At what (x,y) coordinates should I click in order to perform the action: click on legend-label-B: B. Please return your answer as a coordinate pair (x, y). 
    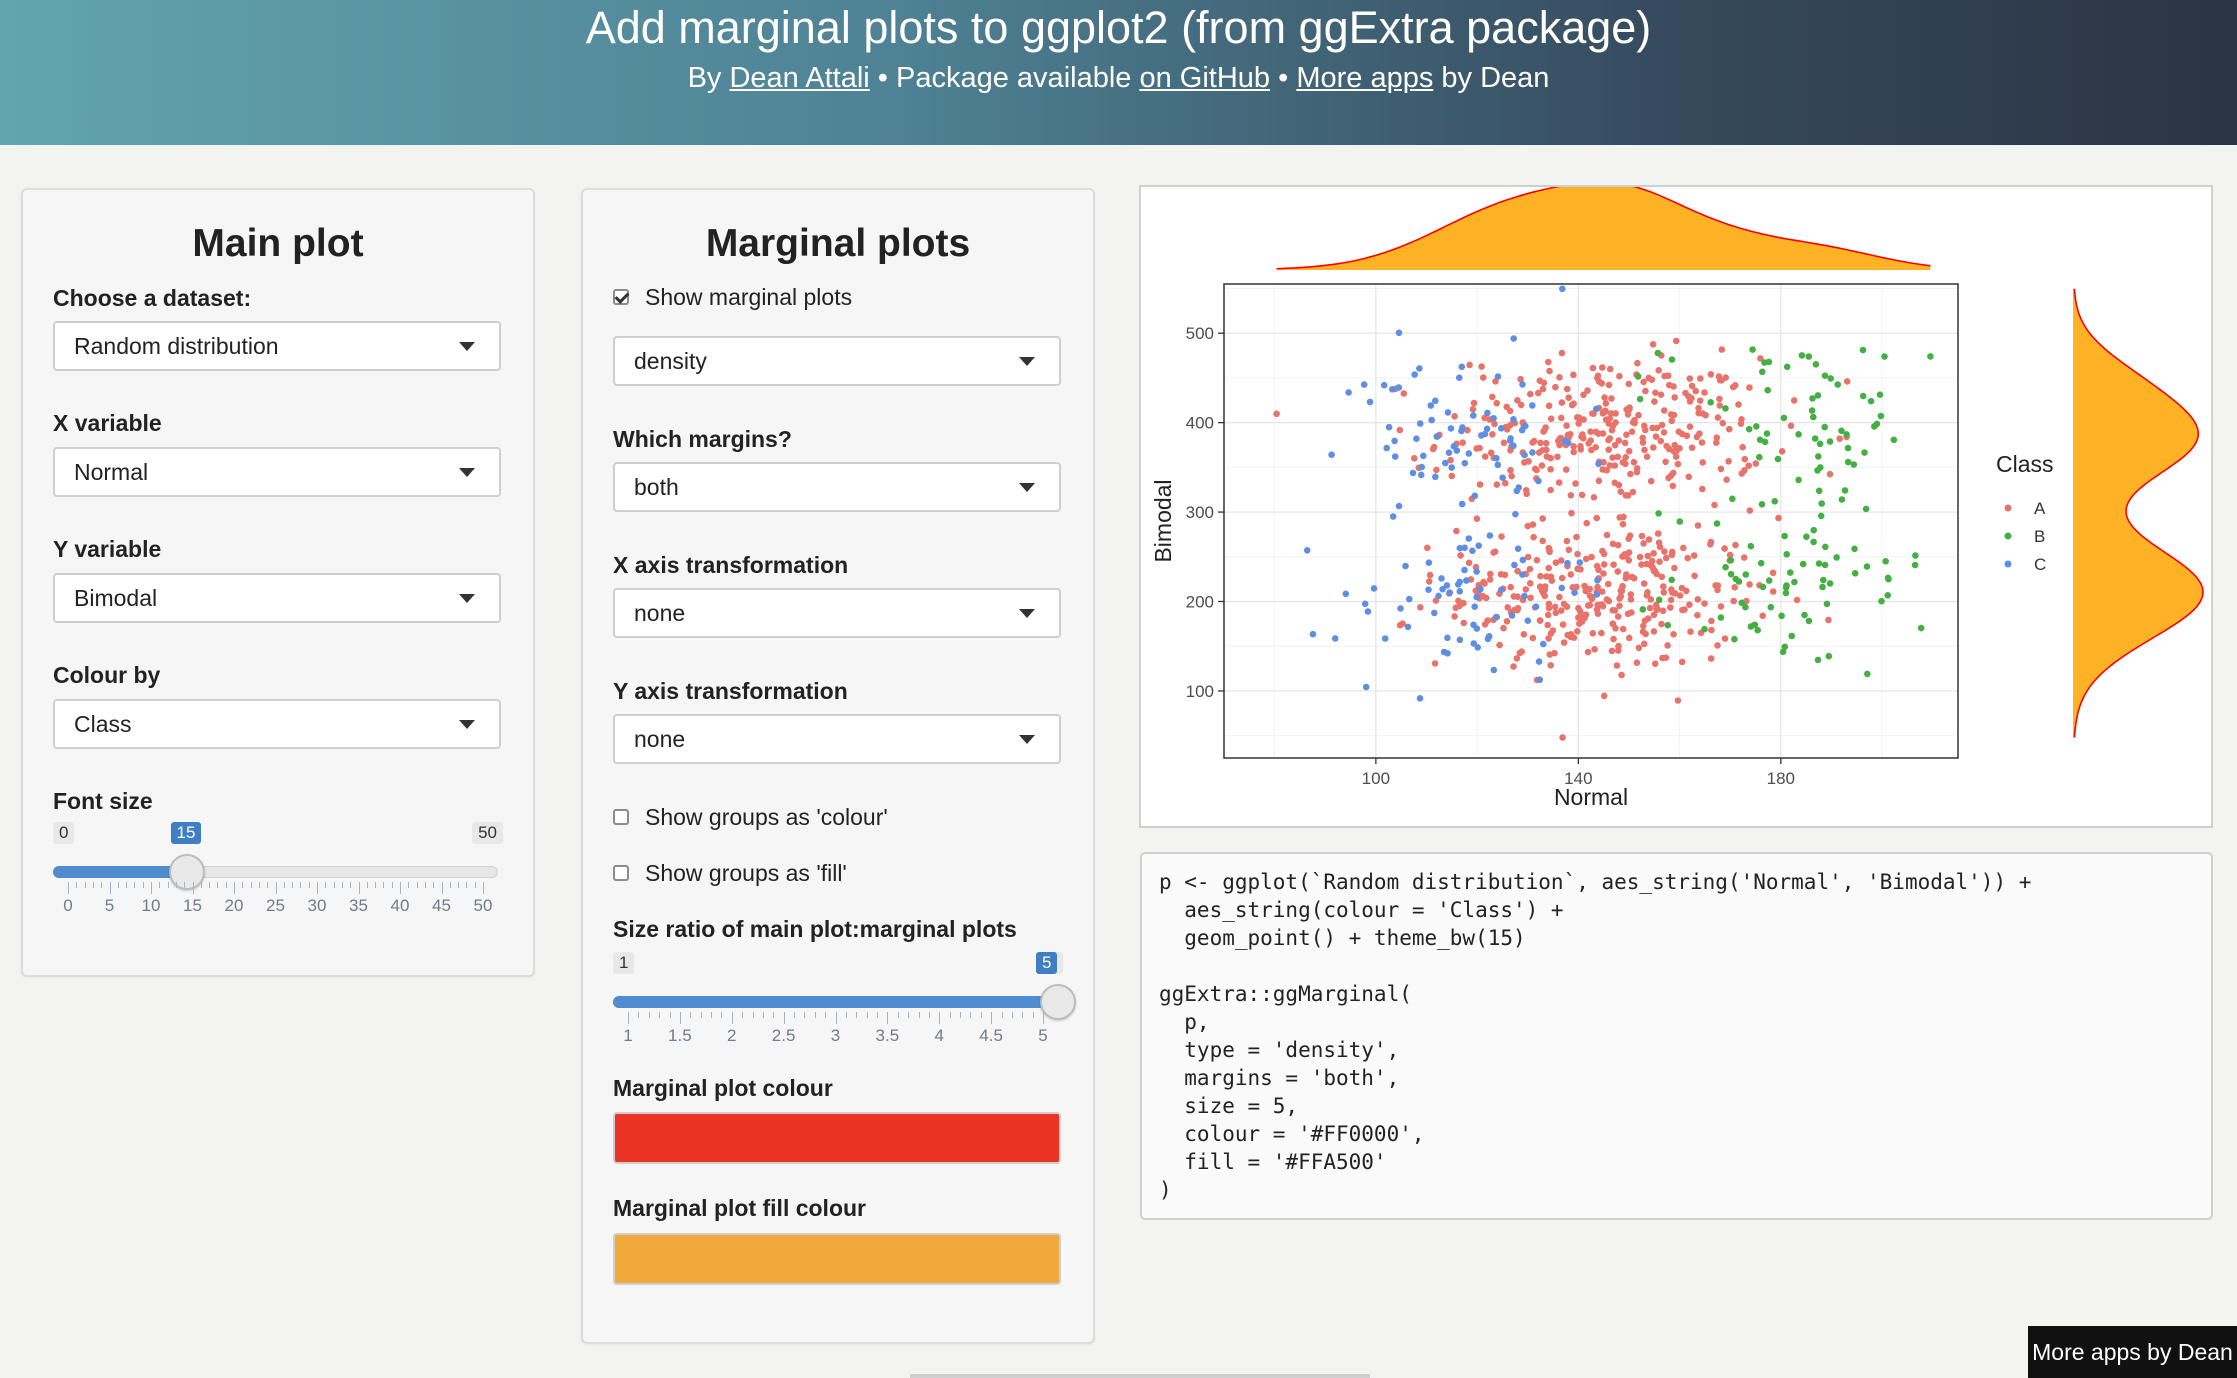
    Looking at the image, I should click on (2039, 536).